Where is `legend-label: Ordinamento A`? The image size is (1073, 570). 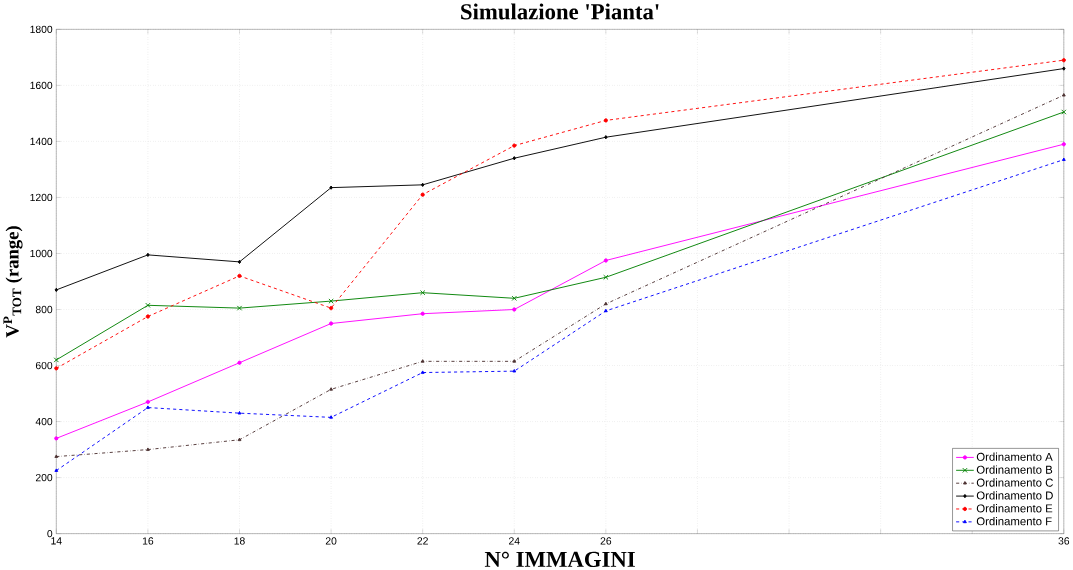 legend-label: Ordinamento A is located at coordinates (1014, 456).